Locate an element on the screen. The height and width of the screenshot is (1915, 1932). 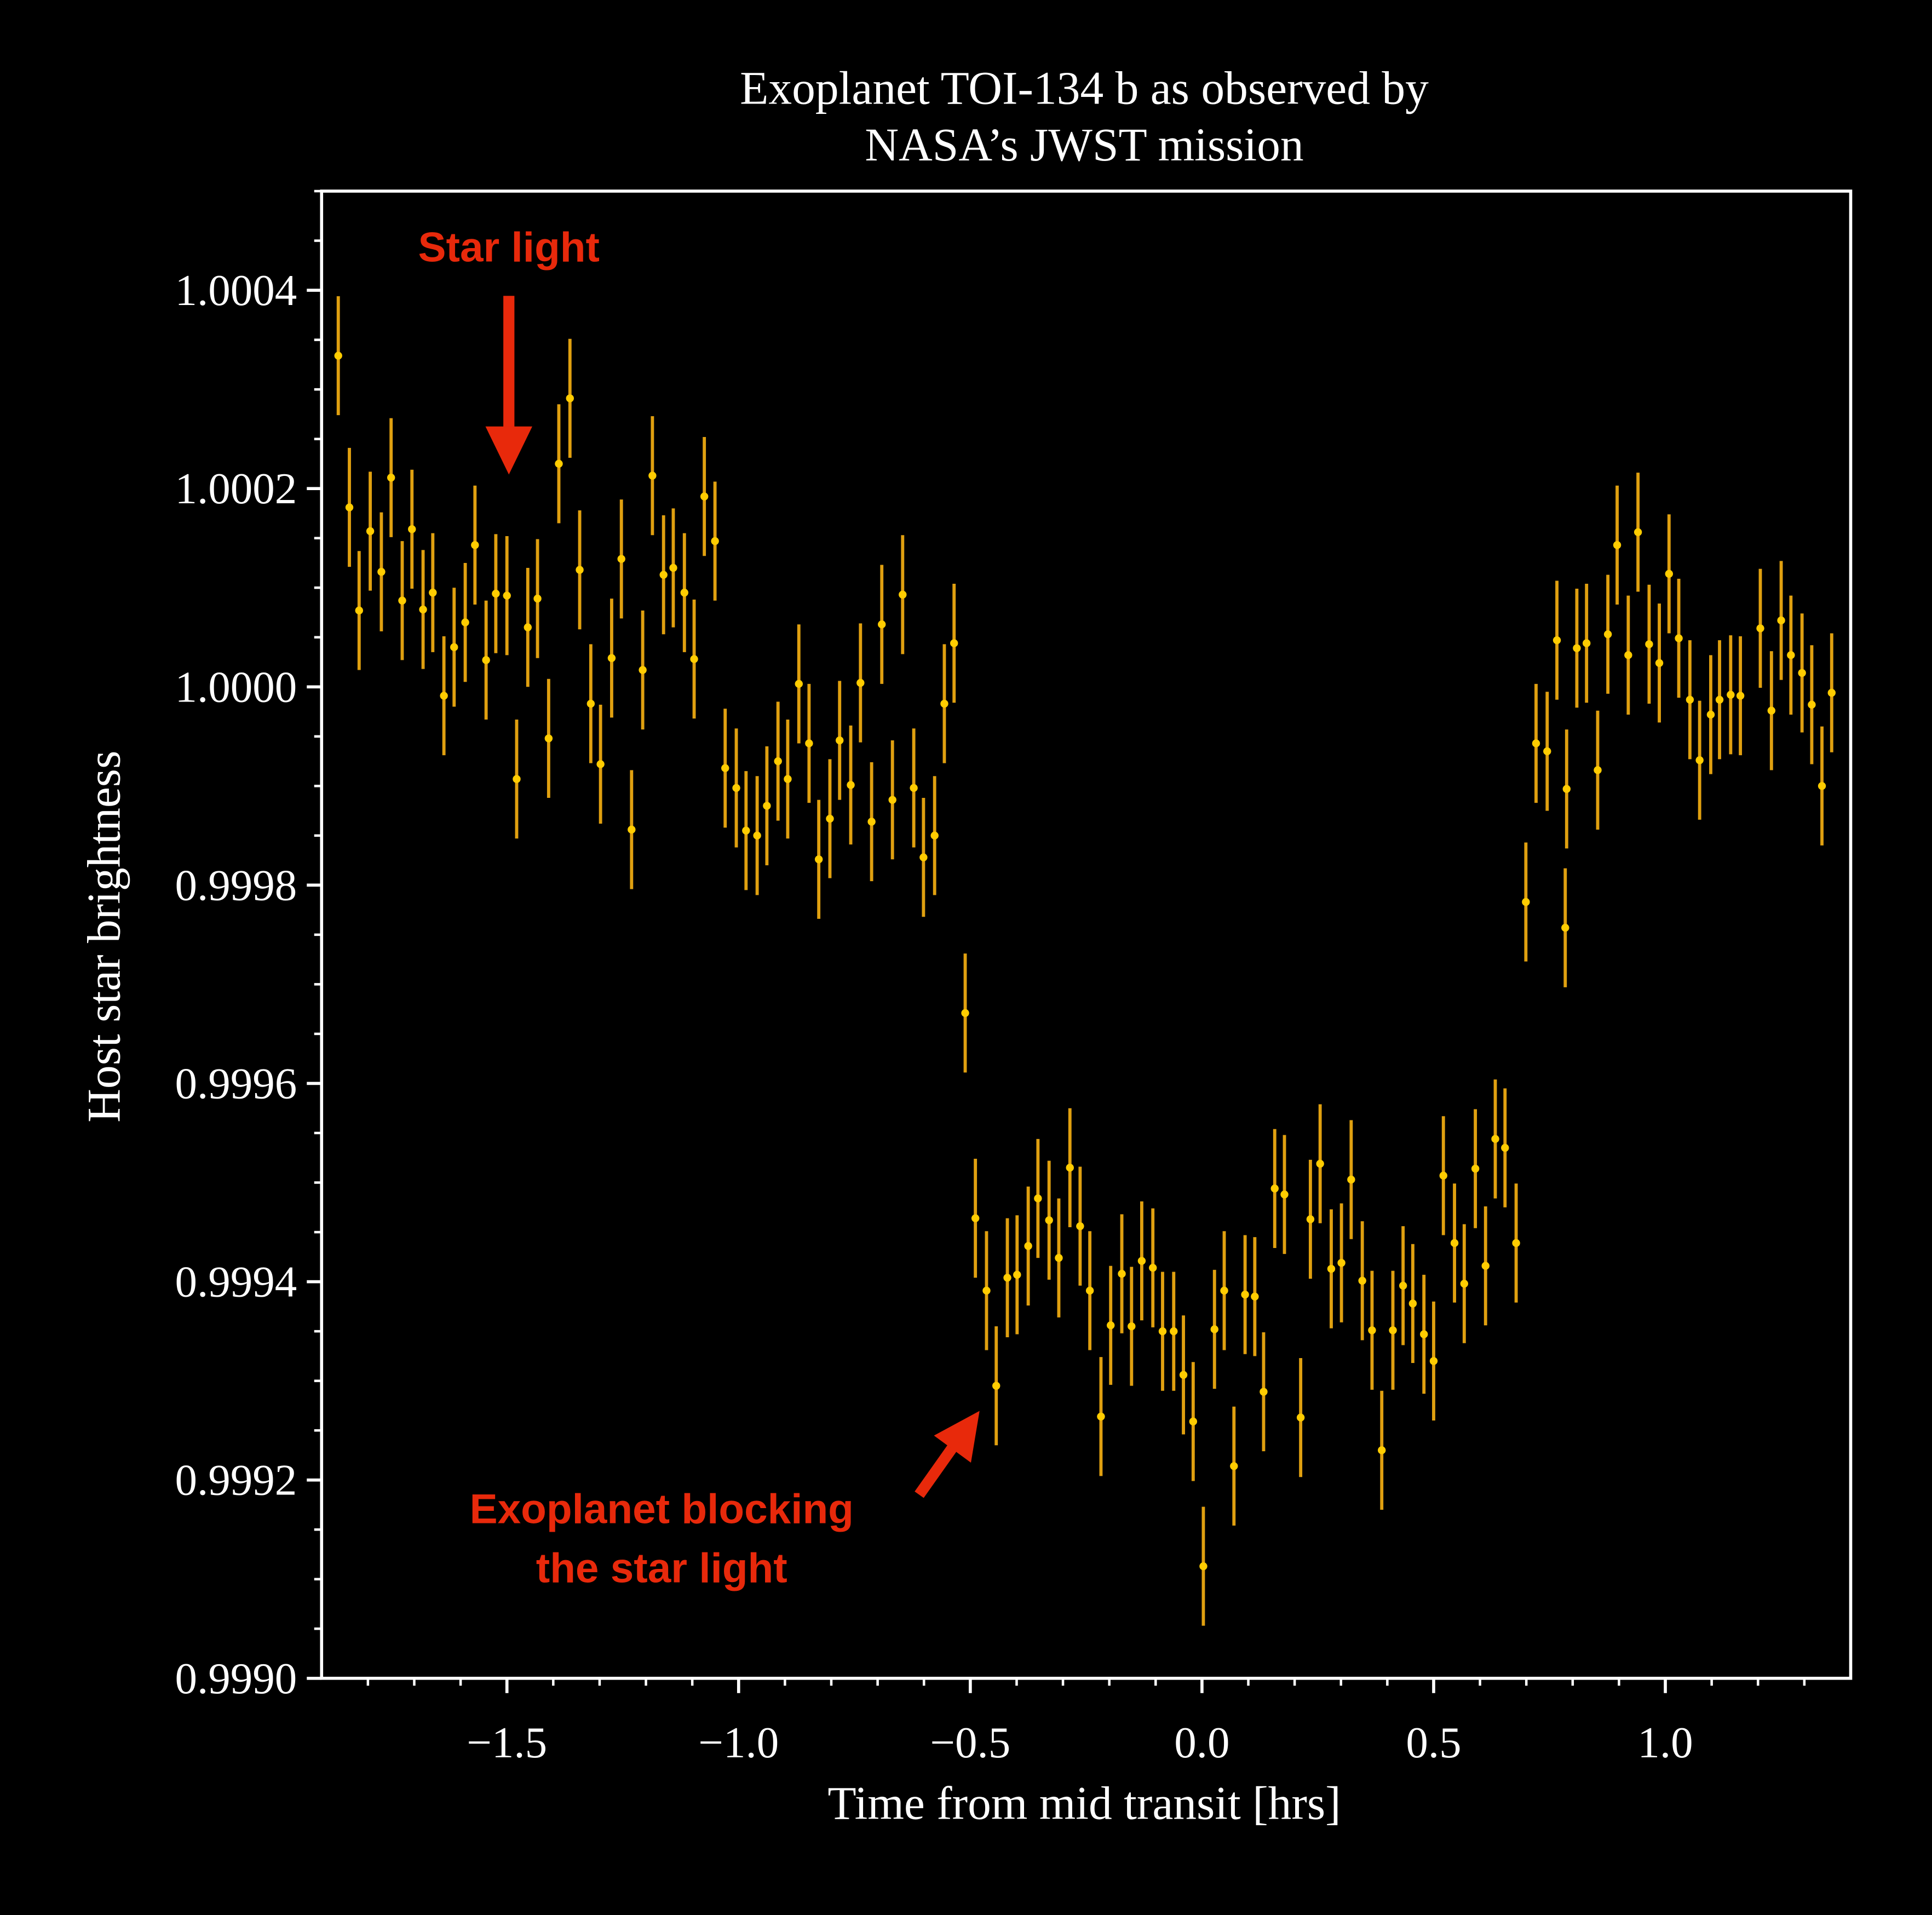
x-tick-label: −1.5 is located at coordinates (507, 1742).